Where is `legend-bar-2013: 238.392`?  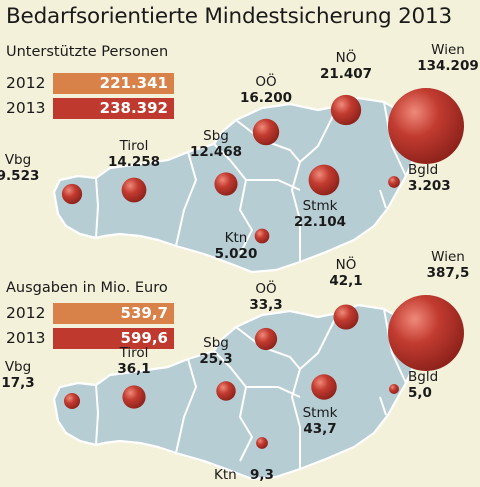
legend-bar-2013: 238.392 is located at coordinates (113, 108).